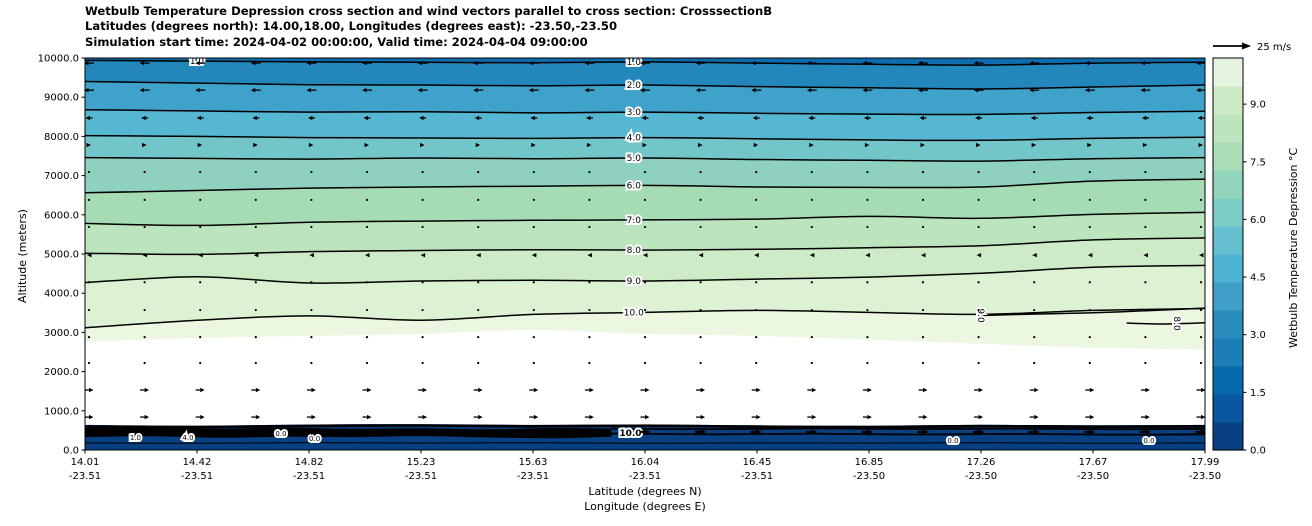 The width and height of the screenshot is (1312, 526). What do you see at coordinates (634, 221) in the screenshot?
I see `contour-label: 7.0` at bounding box center [634, 221].